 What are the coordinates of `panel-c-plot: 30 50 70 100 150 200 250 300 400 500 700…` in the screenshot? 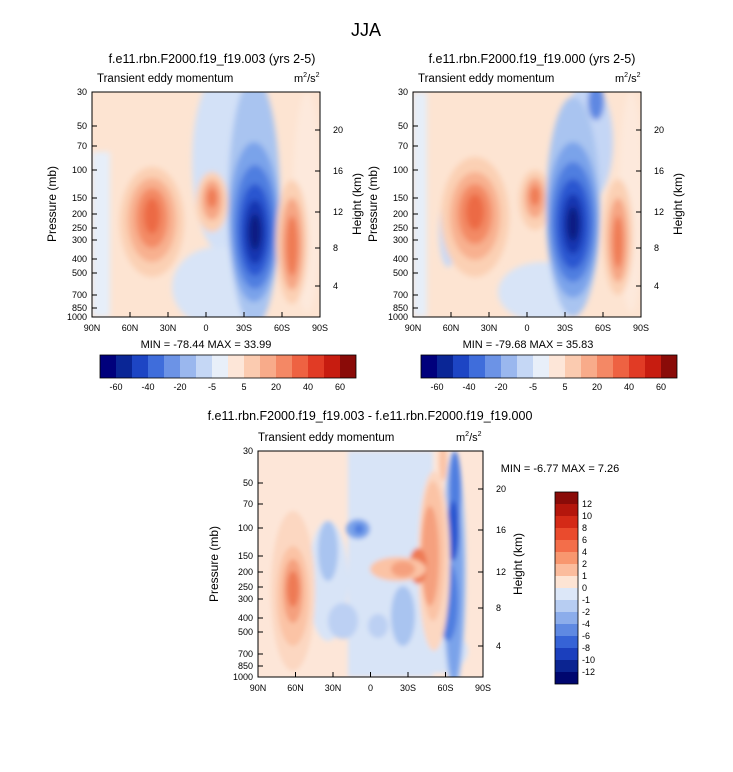 It's located at (366, 569).